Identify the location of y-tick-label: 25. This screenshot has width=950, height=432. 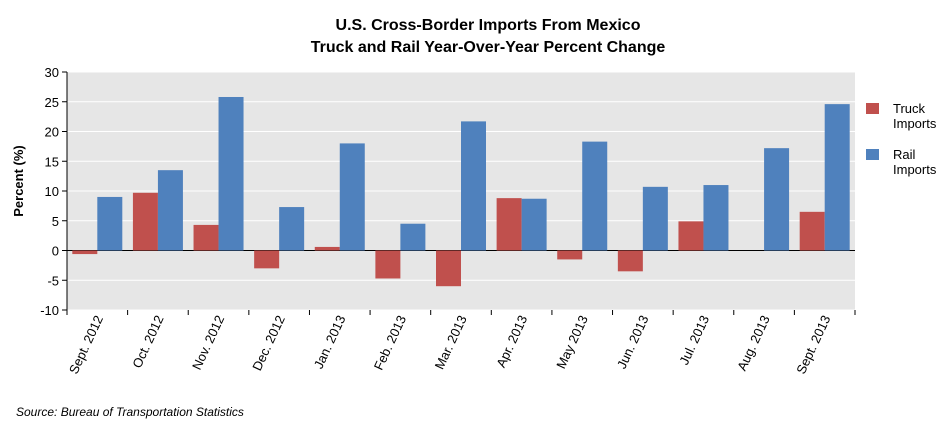
(52, 102).